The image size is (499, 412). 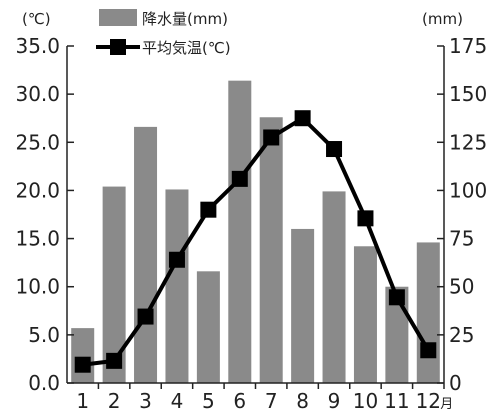 What do you see at coordinates (37, 287) in the screenshot?
I see `left-axis-tick-label: 10.0` at bounding box center [37, 287].